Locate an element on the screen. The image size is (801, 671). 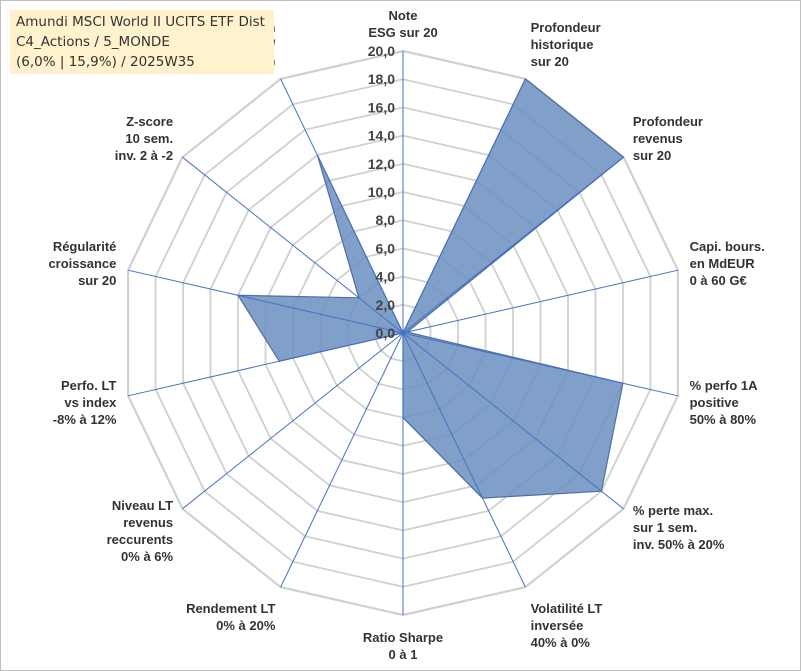
tick-label-8: 16,0 is located at coordinates (381, 107).